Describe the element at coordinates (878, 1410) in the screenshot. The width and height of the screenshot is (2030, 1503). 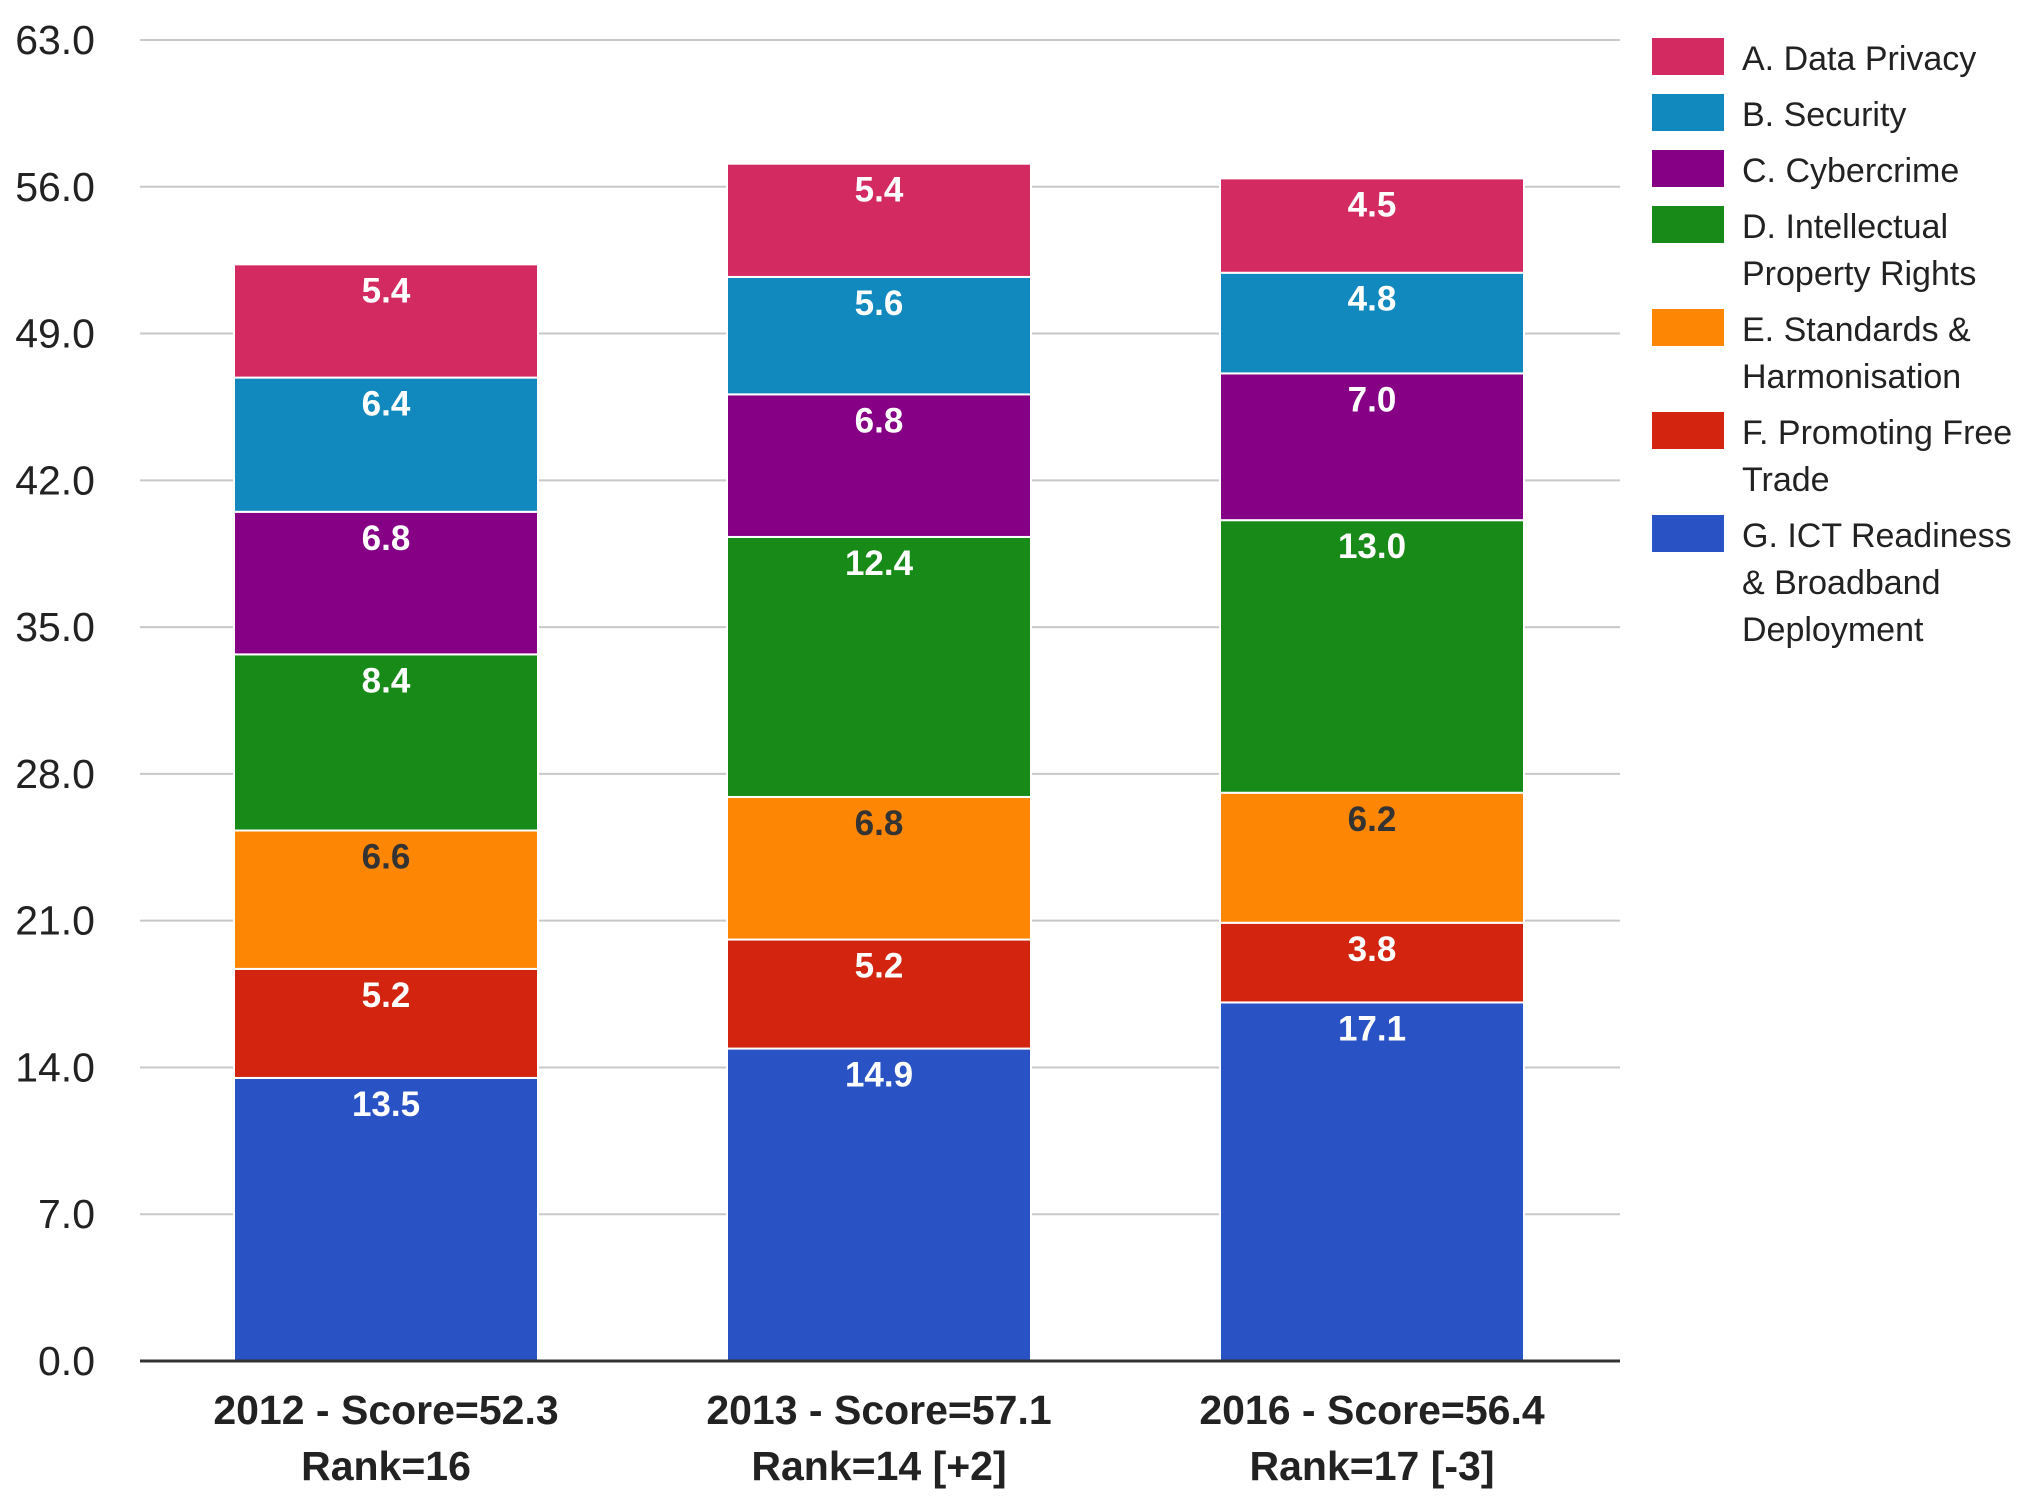
I see `x-tick-label: 2013 - Score=57.1` at that location.